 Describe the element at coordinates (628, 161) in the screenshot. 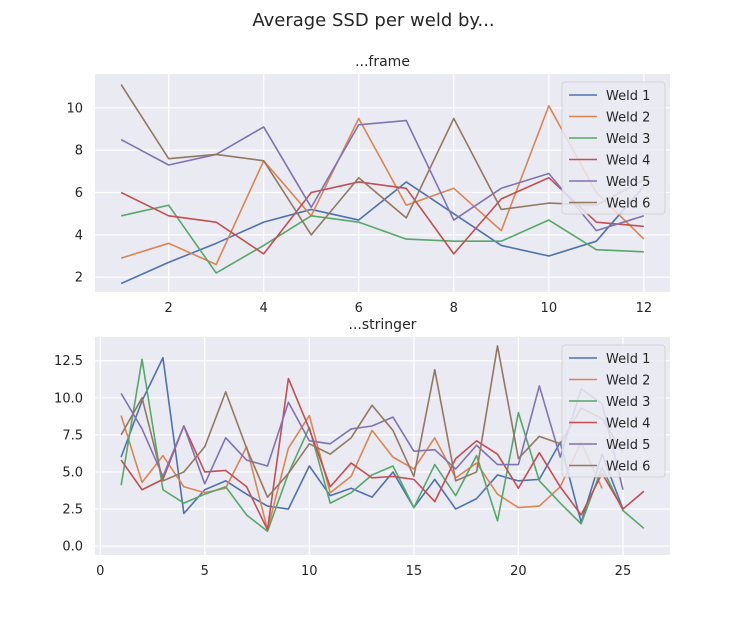

I see `frame-legend-label: Weld 4` at that location.